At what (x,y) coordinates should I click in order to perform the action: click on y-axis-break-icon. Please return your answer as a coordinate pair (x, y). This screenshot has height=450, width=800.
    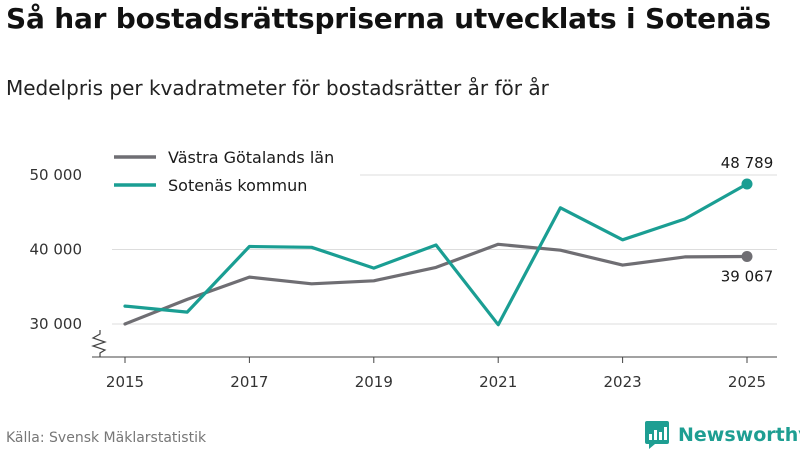
    Looking at the image, I should click on (99, 343).